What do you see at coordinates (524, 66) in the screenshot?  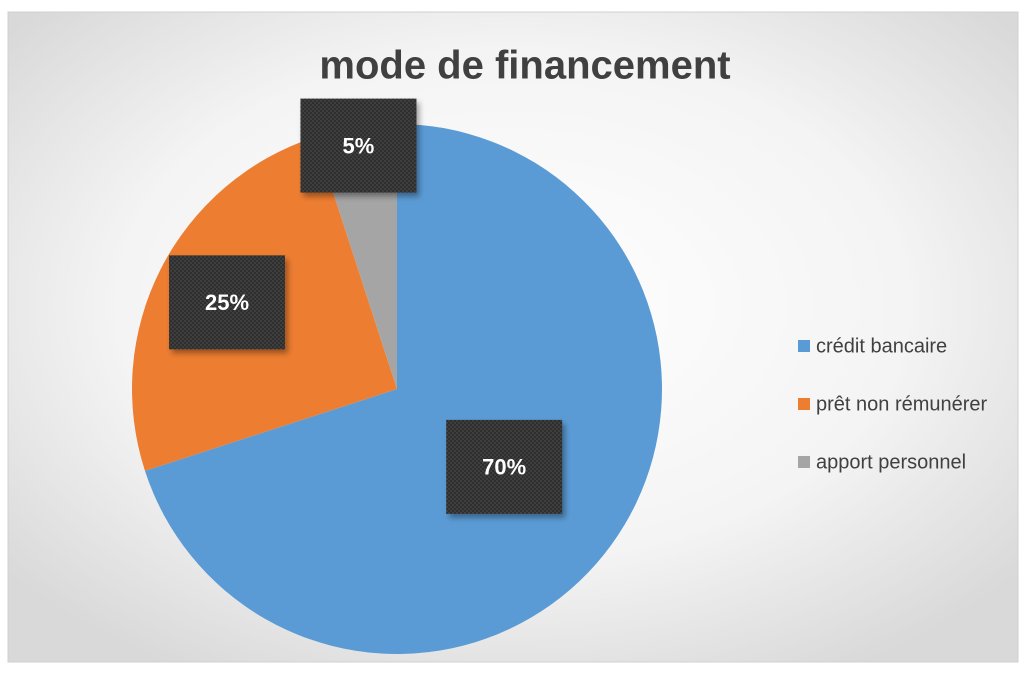 I see `chart-title: mode de financement` at bounding box center [524, 66].